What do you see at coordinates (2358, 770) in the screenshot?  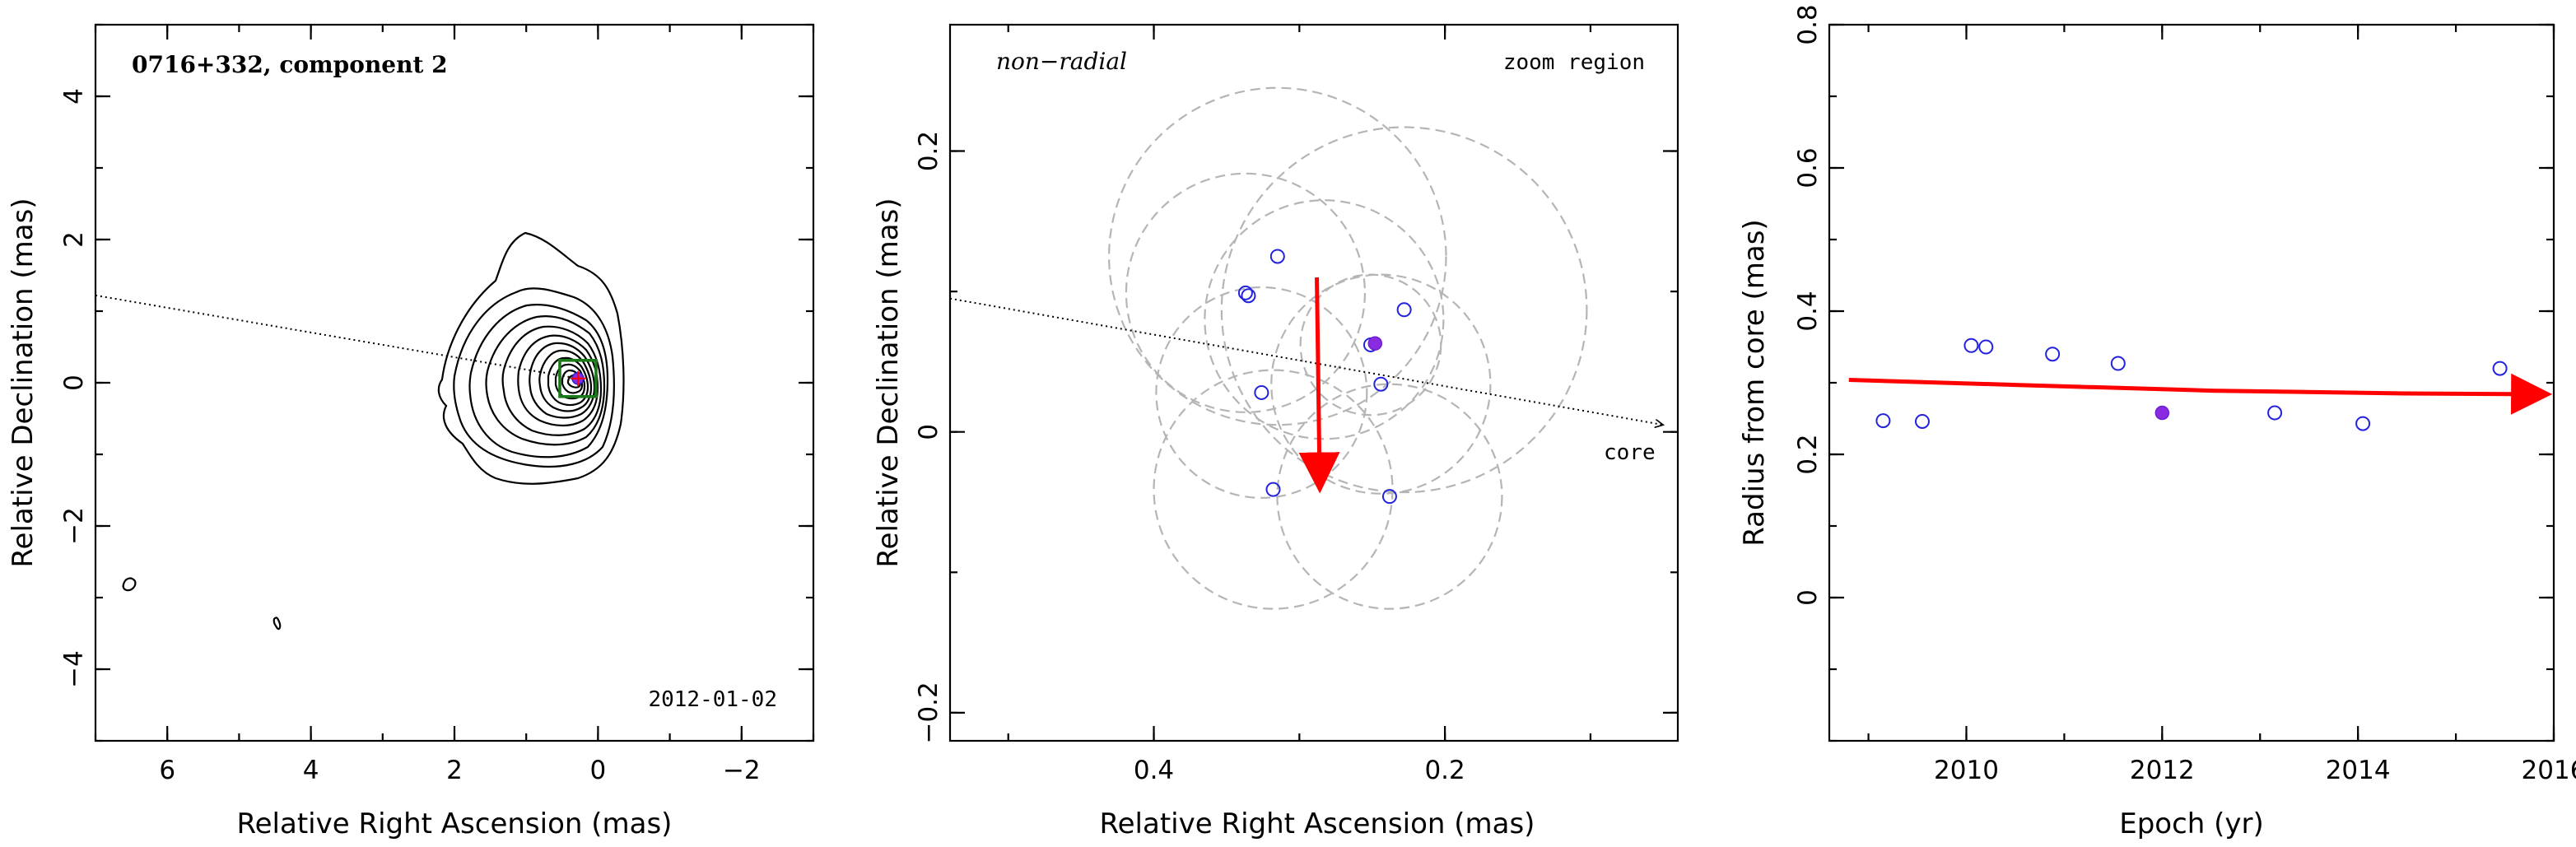 I see `x-tick-label: 2014` at bounding box center [2358, 770].